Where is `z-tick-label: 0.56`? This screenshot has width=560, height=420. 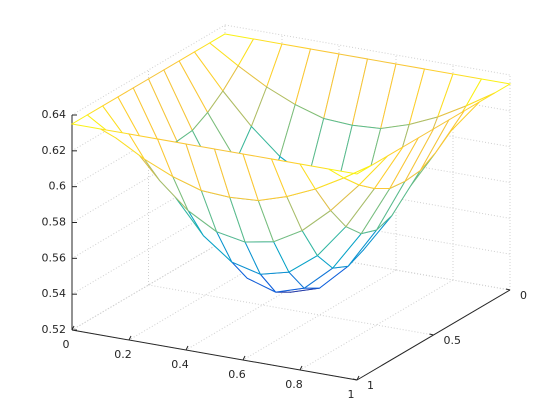 z-tick-label: 0.56 is located at coordinates (54, 257).